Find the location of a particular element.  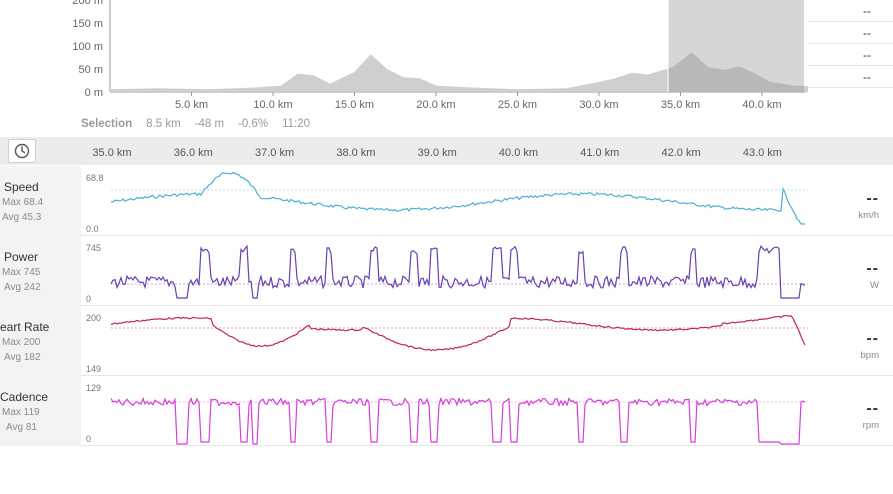

metric-label-panel: Power Max 745 Avg 242 is located at coordinates (40, 271).